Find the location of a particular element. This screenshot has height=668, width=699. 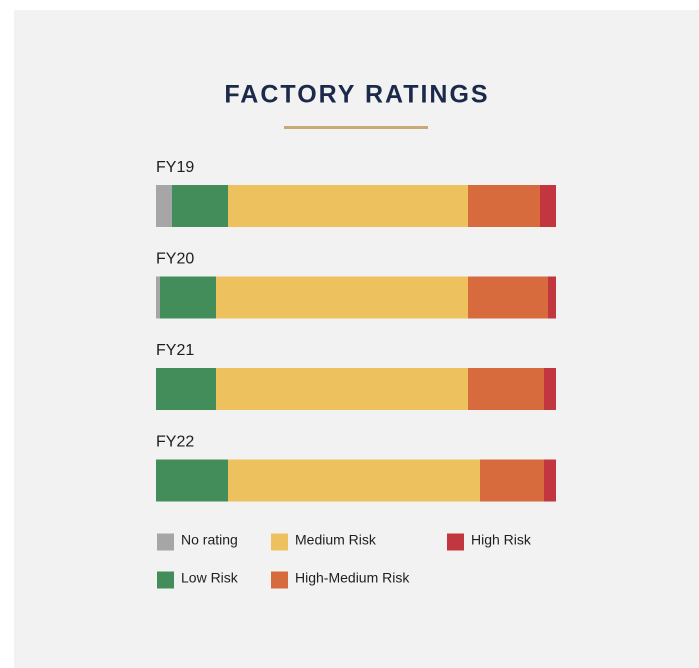

legend-label: High-Medium Risk is located at coordinates (352, 578).